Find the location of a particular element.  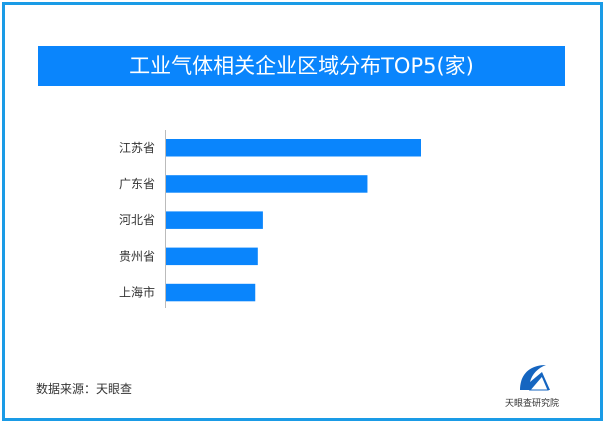

category-label: 江苏省 is located at coordinates (137, 148).